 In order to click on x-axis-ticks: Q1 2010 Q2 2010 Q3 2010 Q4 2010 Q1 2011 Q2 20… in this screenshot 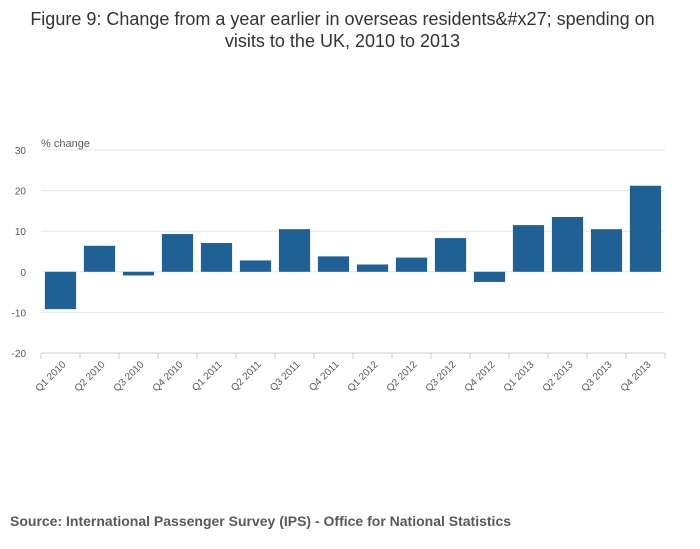, I will do `click(344, 376)`.